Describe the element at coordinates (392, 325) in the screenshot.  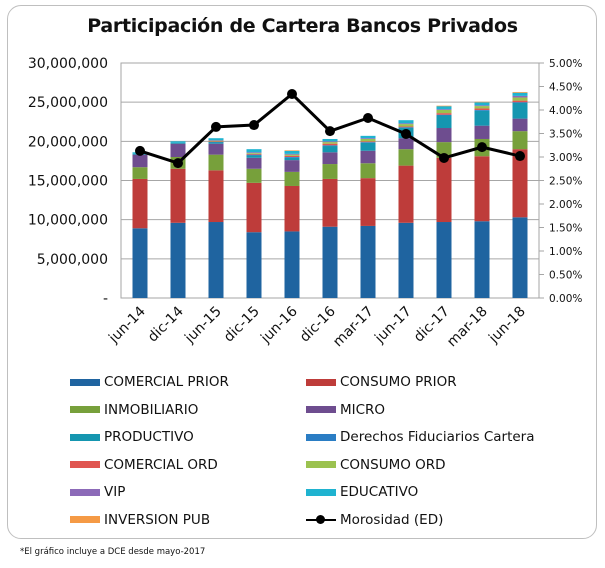
I see `x-axis-tick-label: jun-17` at that location.